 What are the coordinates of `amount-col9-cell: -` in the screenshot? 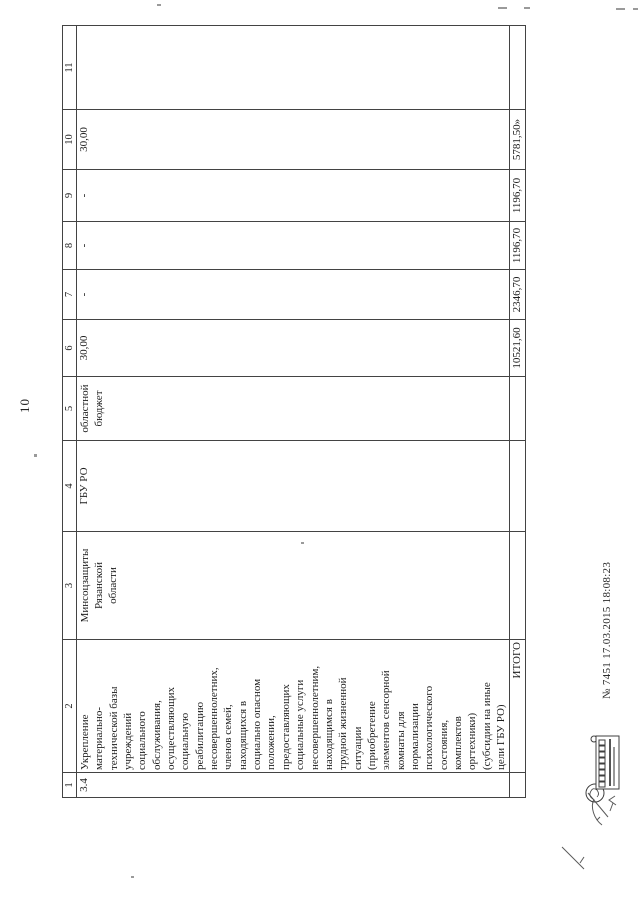 It's located at (293, 195).